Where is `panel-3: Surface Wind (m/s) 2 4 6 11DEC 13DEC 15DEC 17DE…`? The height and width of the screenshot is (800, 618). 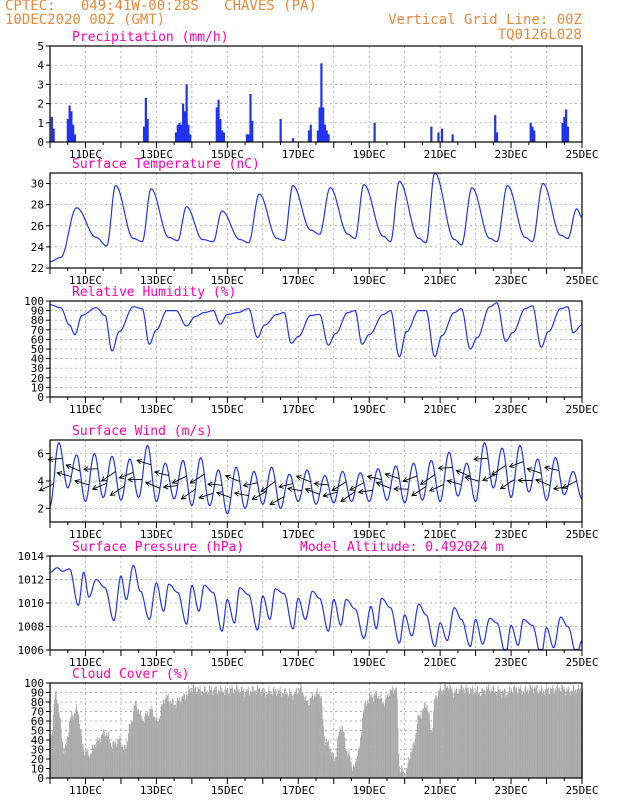 panel-3: Surface Wind (m/s) 2 4 6 11DEC 13DEC 15DEC 17DE… is located at coordinates (317, 482).